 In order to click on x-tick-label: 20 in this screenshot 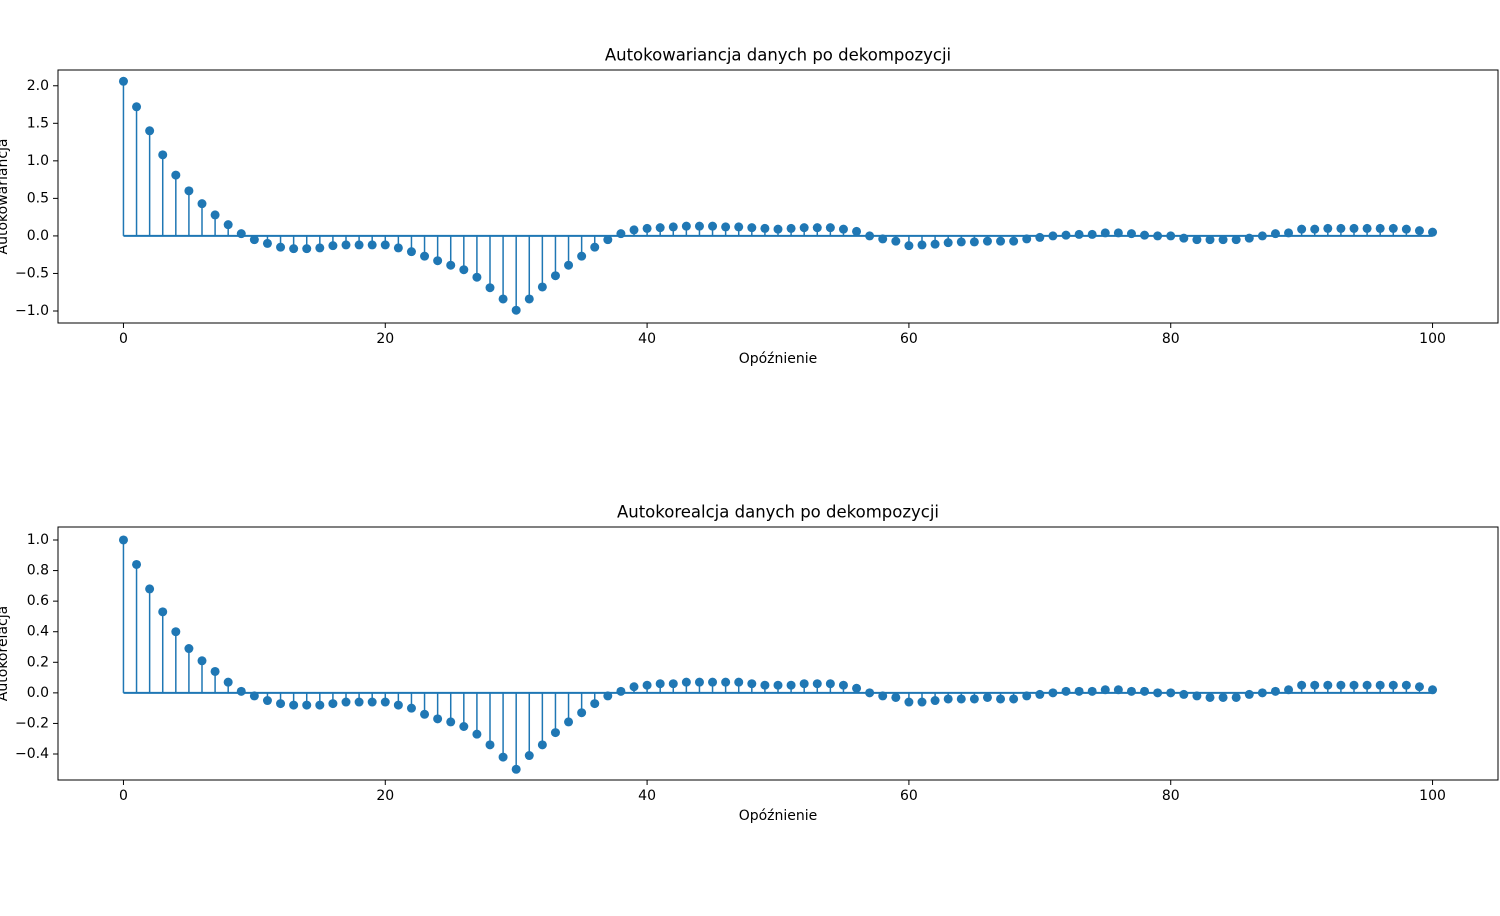, I will do `click(385, 339)`.